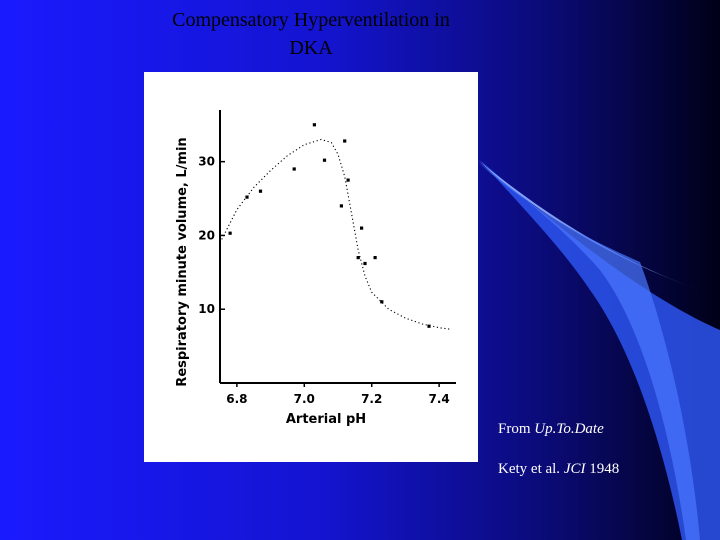 The height and width of the screenshot is (540, 720). I want to click on slide-title-line-1: Compensatory Hyperventilation in, so click(311, 20).